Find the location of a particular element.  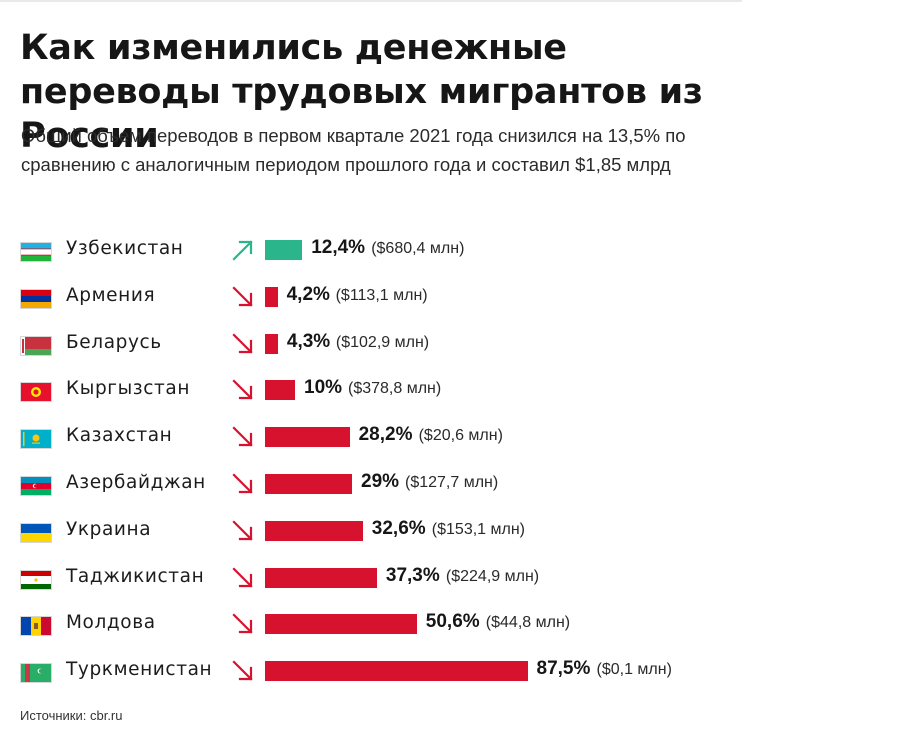

change-label: 28,2% is located at coordinates (385, 435).